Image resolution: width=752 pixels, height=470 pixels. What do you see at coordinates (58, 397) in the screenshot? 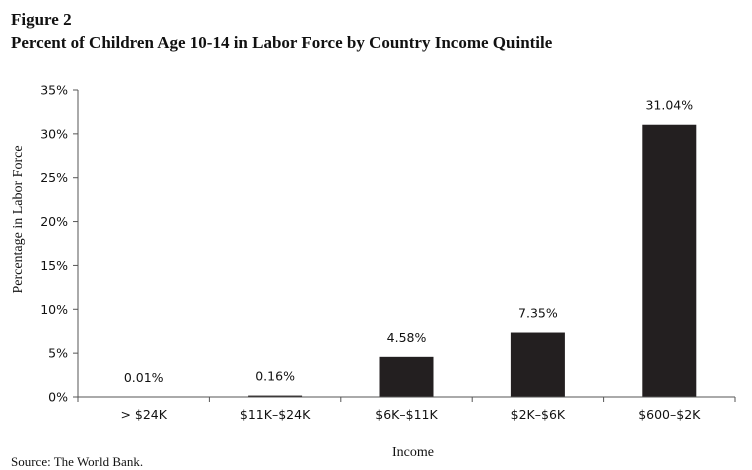
I see `y-tick-label: 0%` at bounding box center [58, 397].